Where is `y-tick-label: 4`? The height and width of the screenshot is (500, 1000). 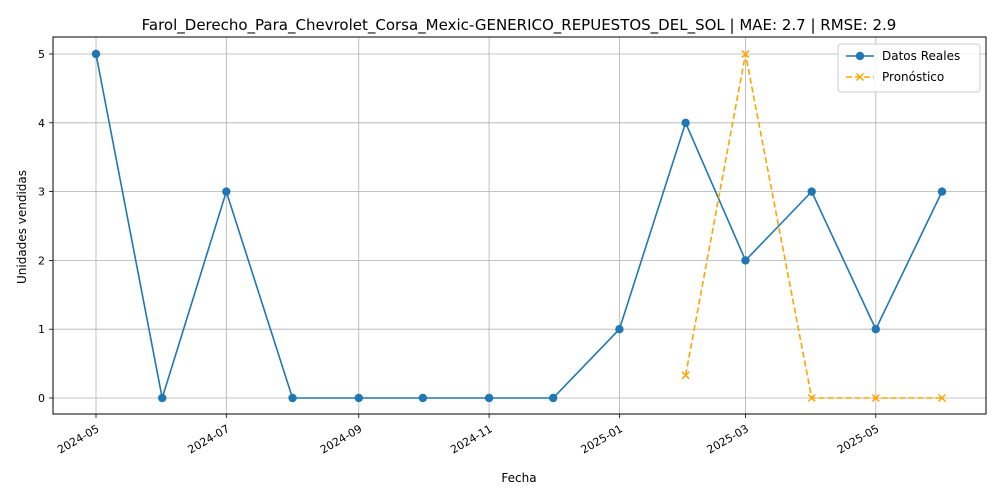
y-tick-label: 4 is located at coordinates (41, 123).